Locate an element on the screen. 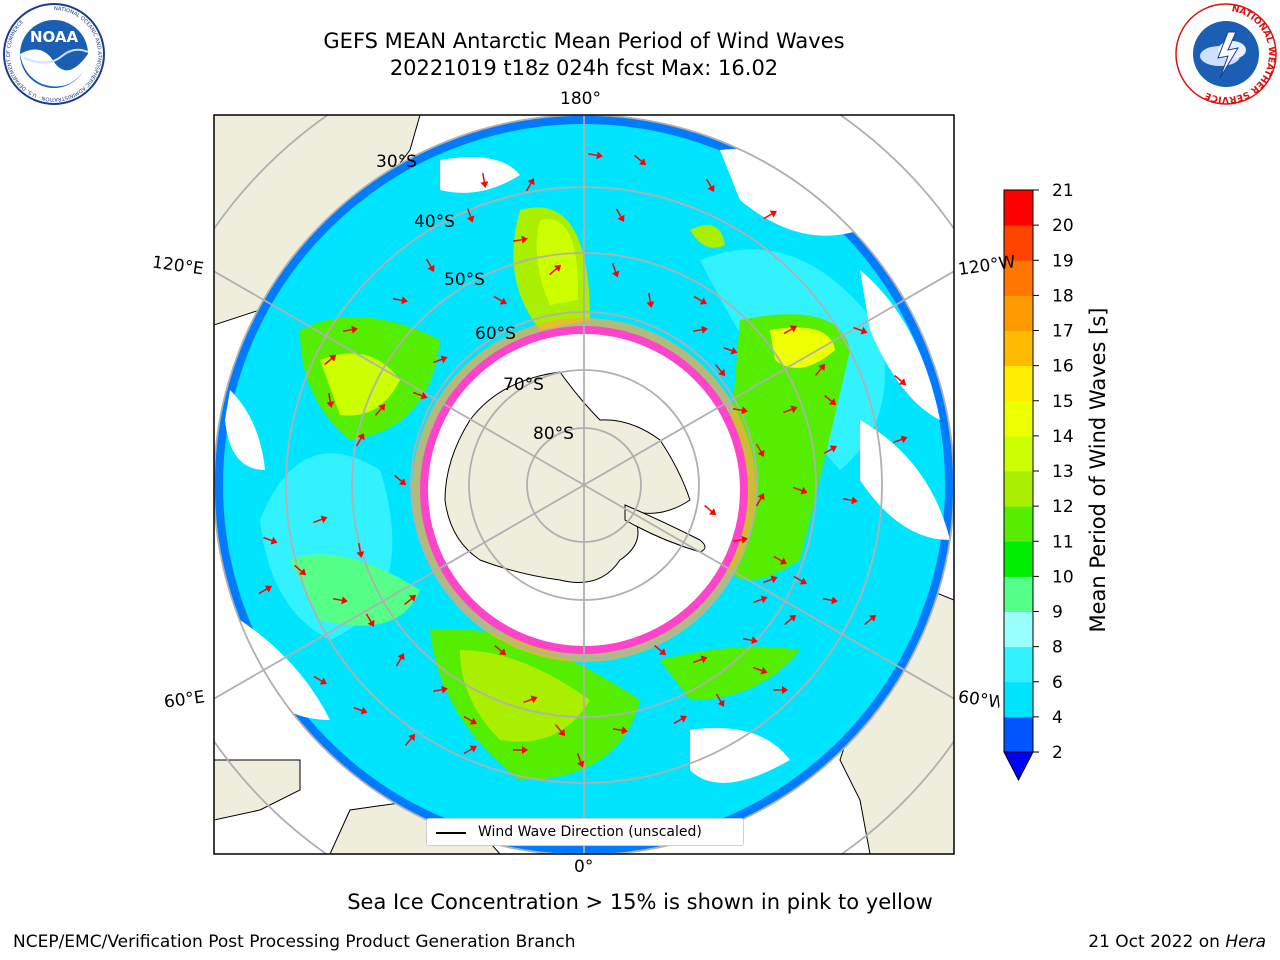 This screenshot has width=1280, height=960. colorbar-under-extension is located at coordinates (1018, 766).